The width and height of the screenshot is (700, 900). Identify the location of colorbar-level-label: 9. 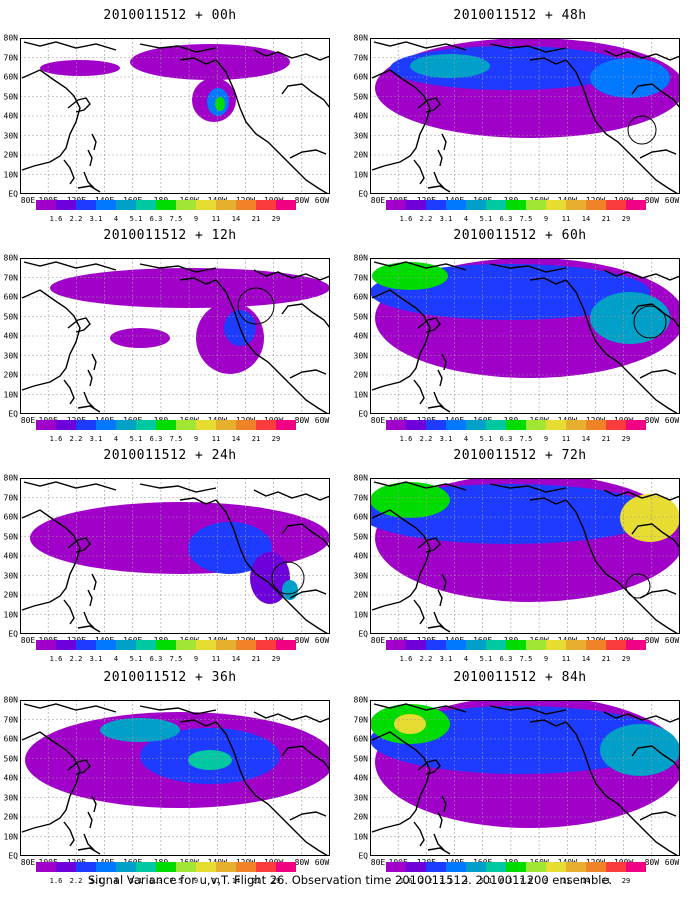
(546, 439).